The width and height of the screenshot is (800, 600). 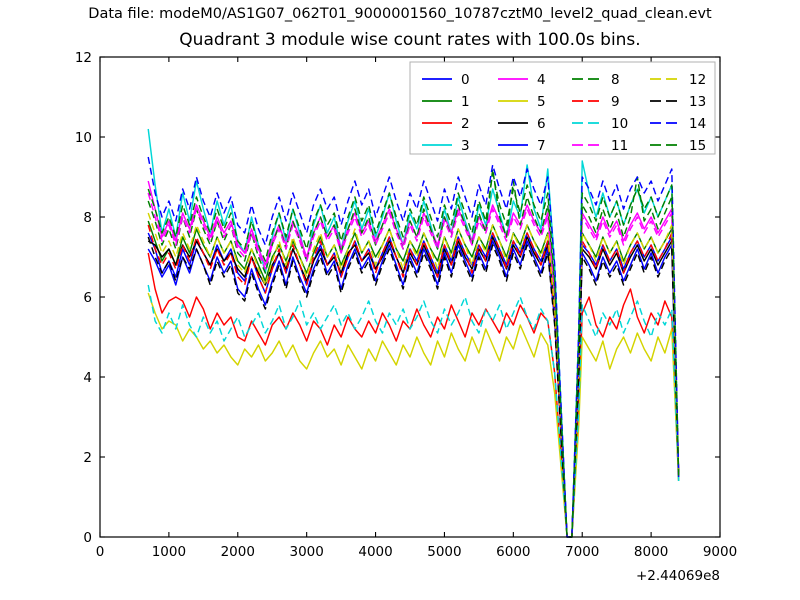 What do you see at coordinates (615, 80) in the screenshot?
I see `legend-label-8: 8` at bounding box center [615, 80].